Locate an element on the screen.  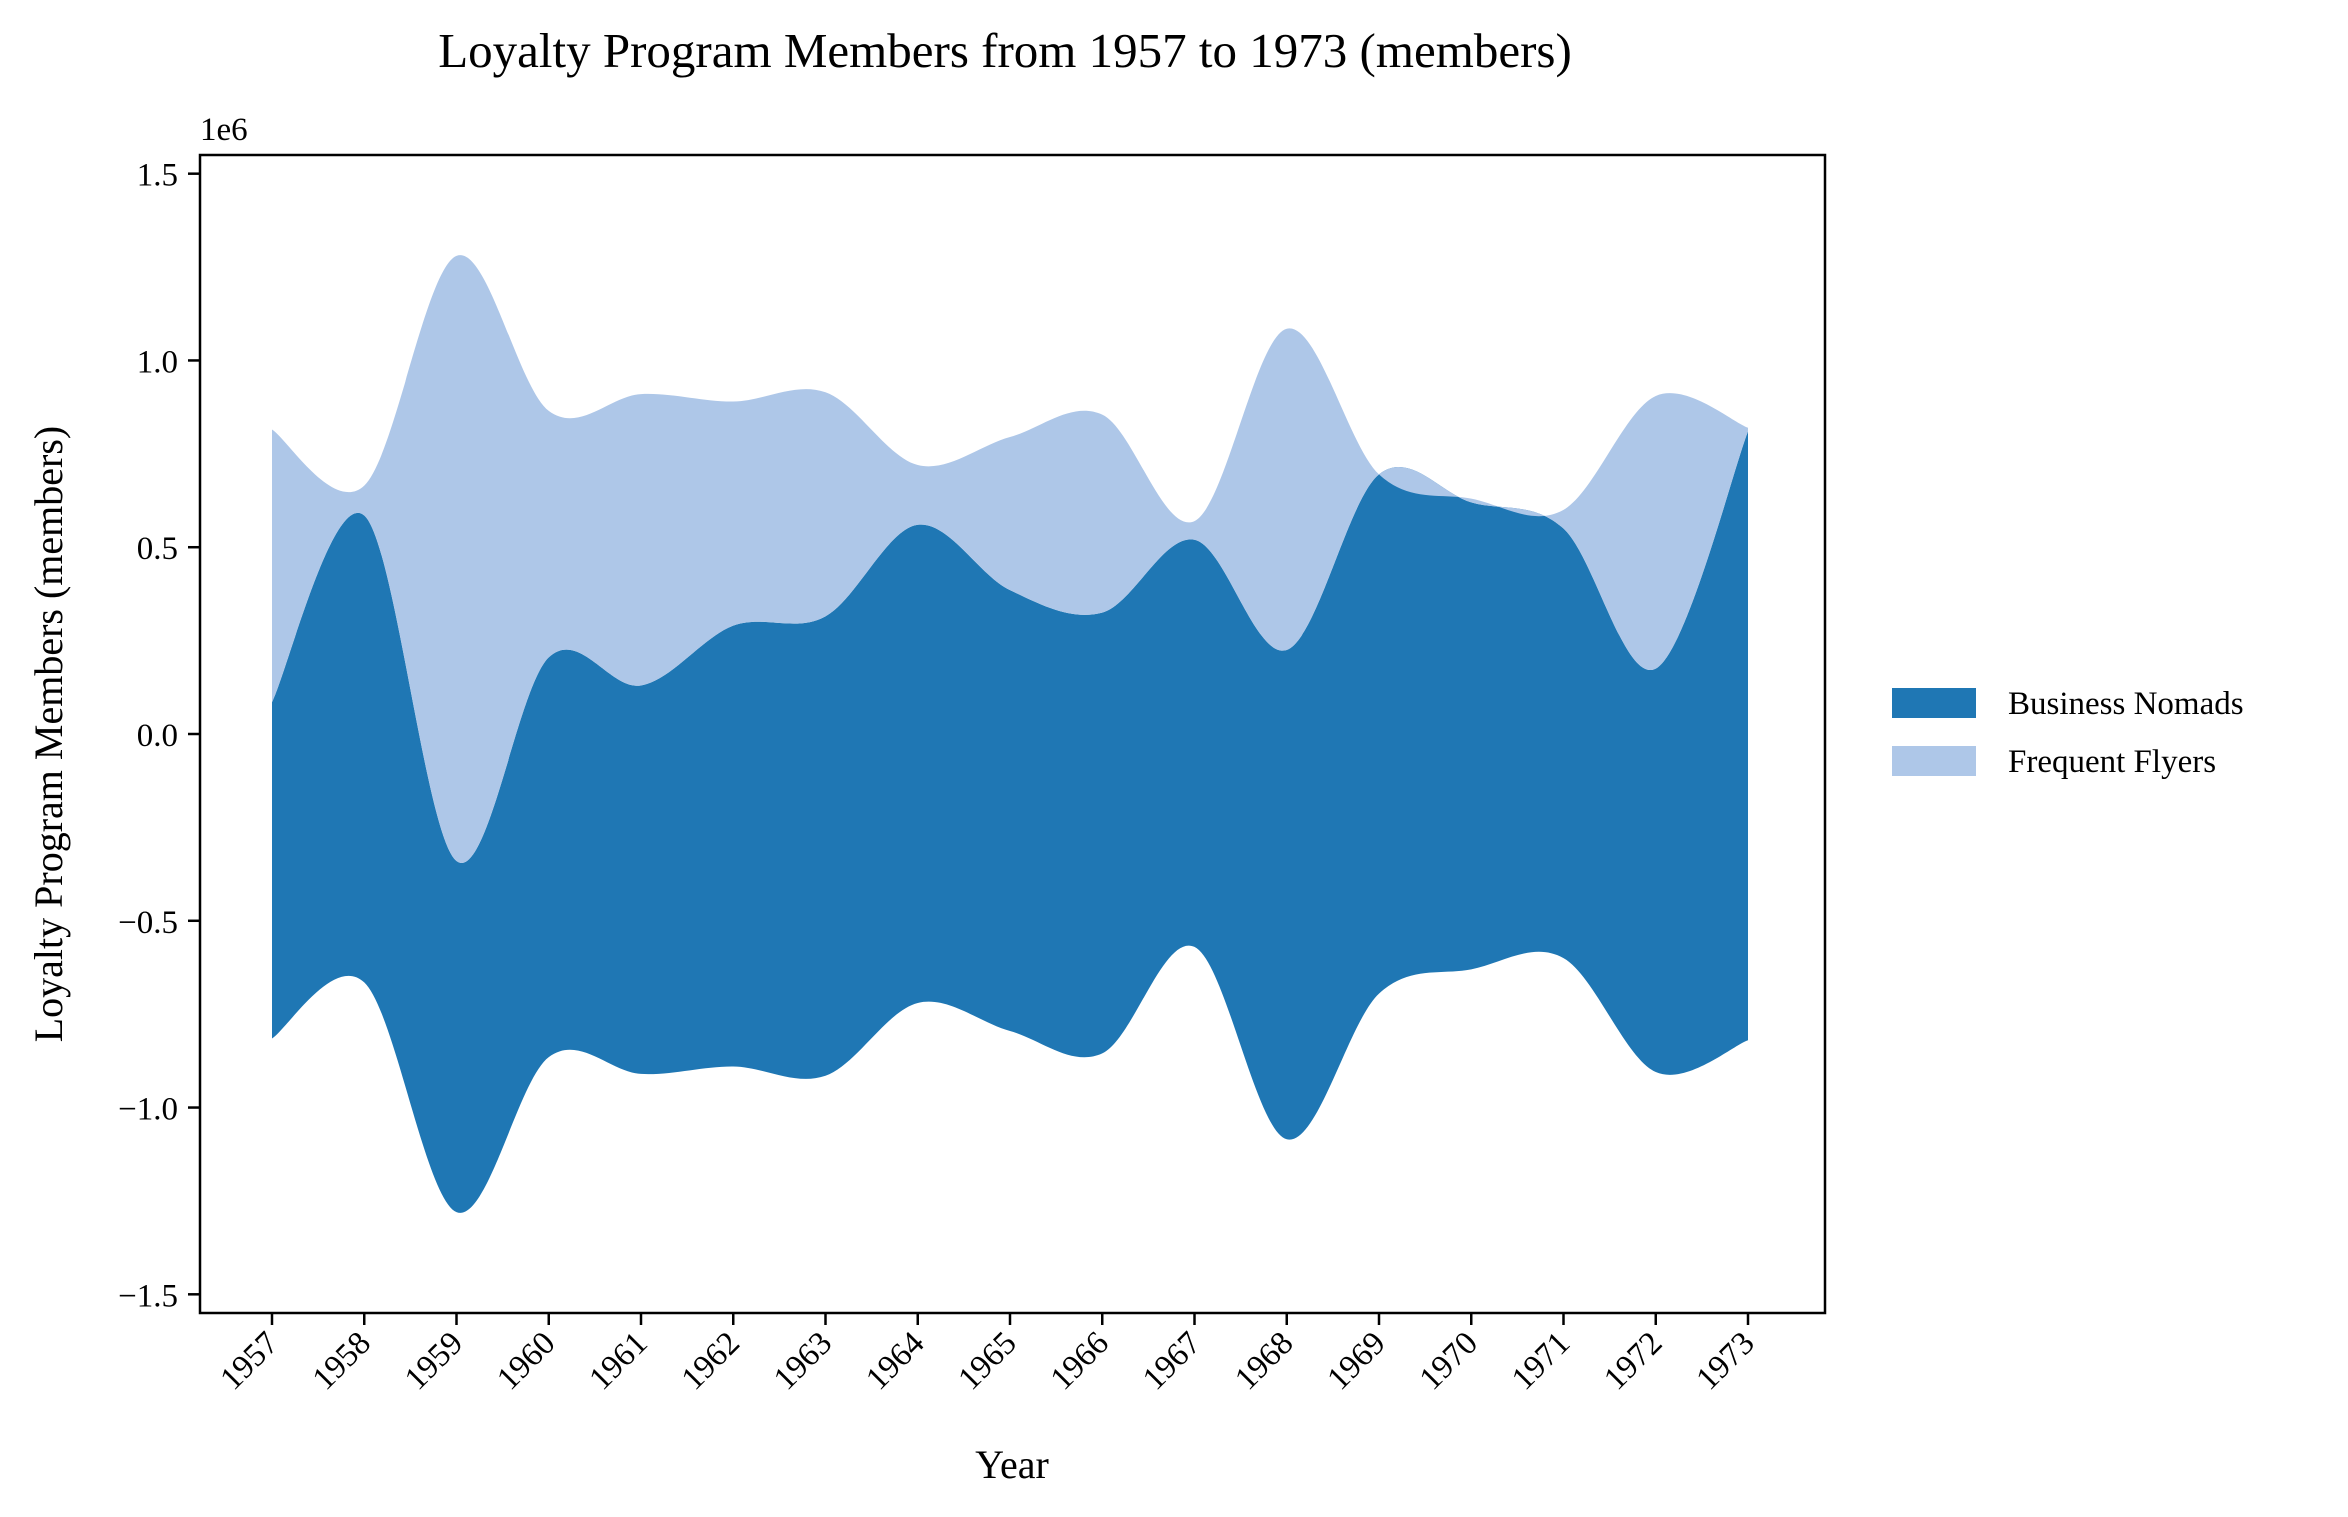
x-tick-label: 1957 is located at coordinates (250, 1361).